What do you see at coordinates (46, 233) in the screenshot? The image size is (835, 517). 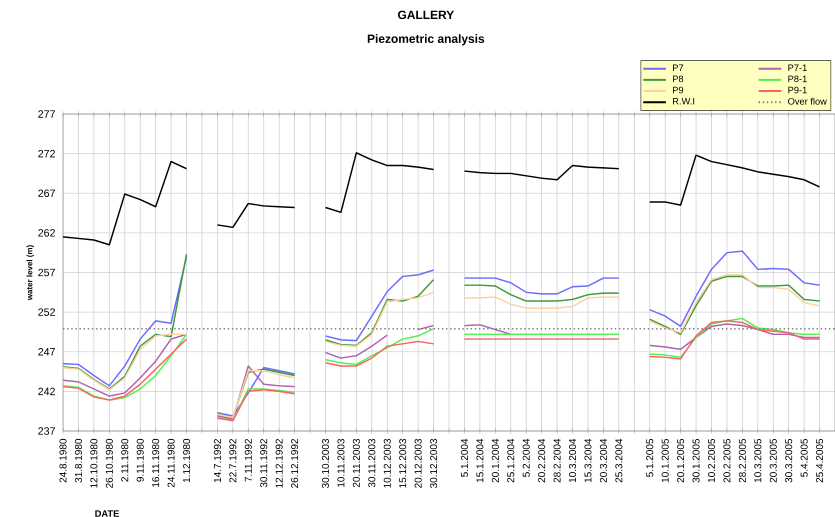 I see `y-tick-label: 262` at bounding box center [46, 233].